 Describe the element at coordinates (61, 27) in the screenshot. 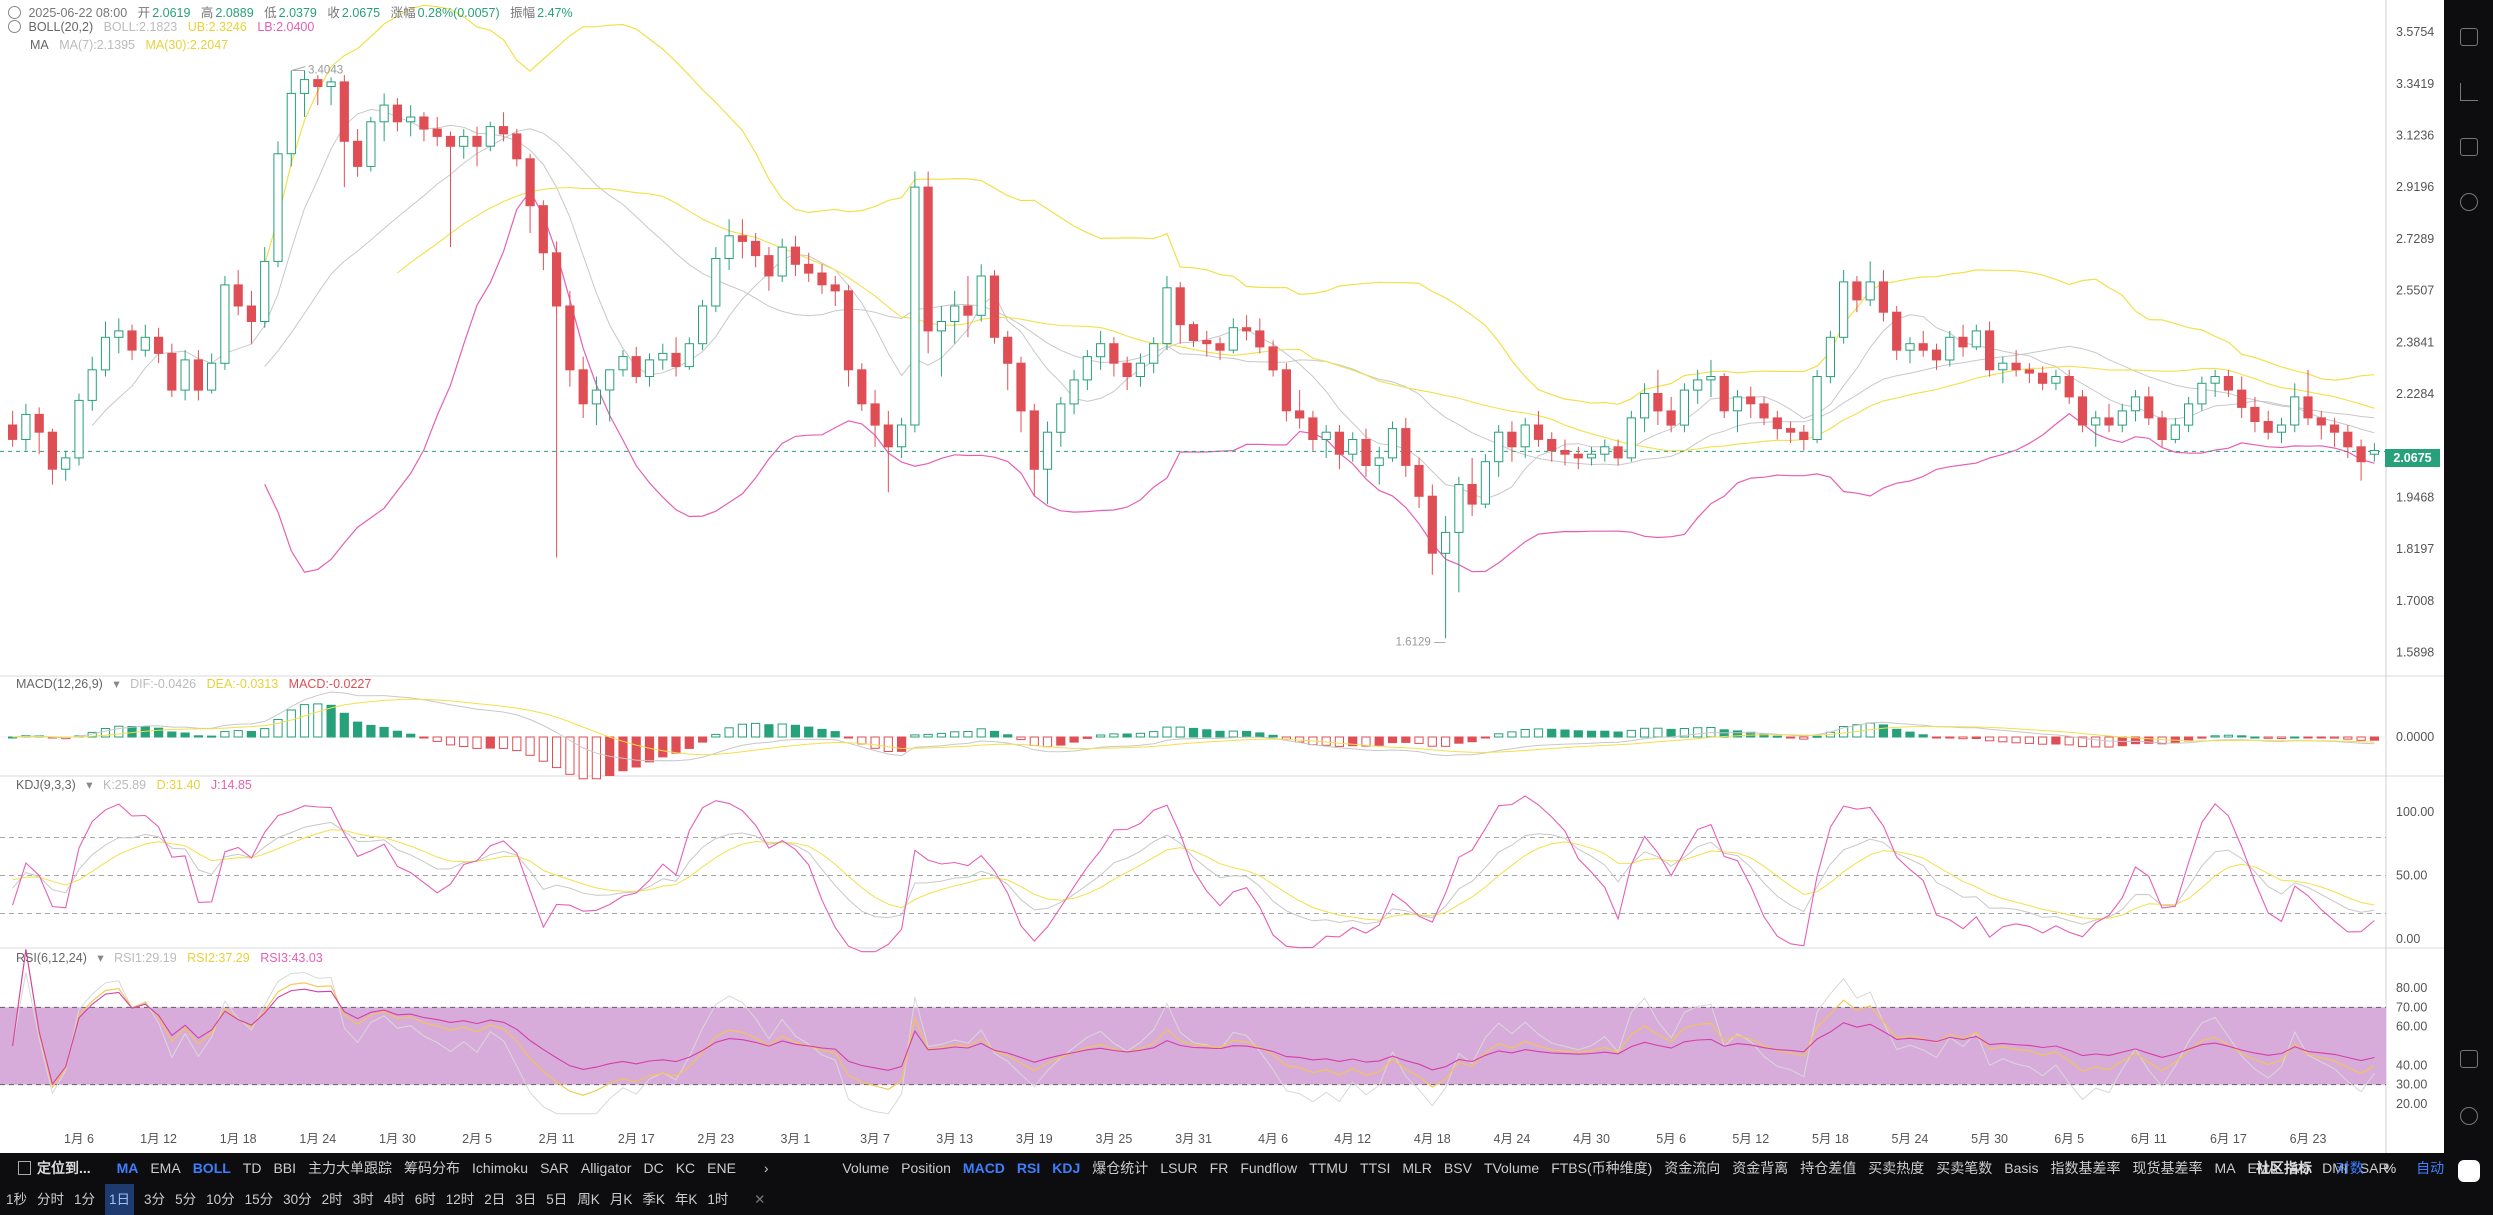

I see `boll-name: BOLL(20,2)` at that location.